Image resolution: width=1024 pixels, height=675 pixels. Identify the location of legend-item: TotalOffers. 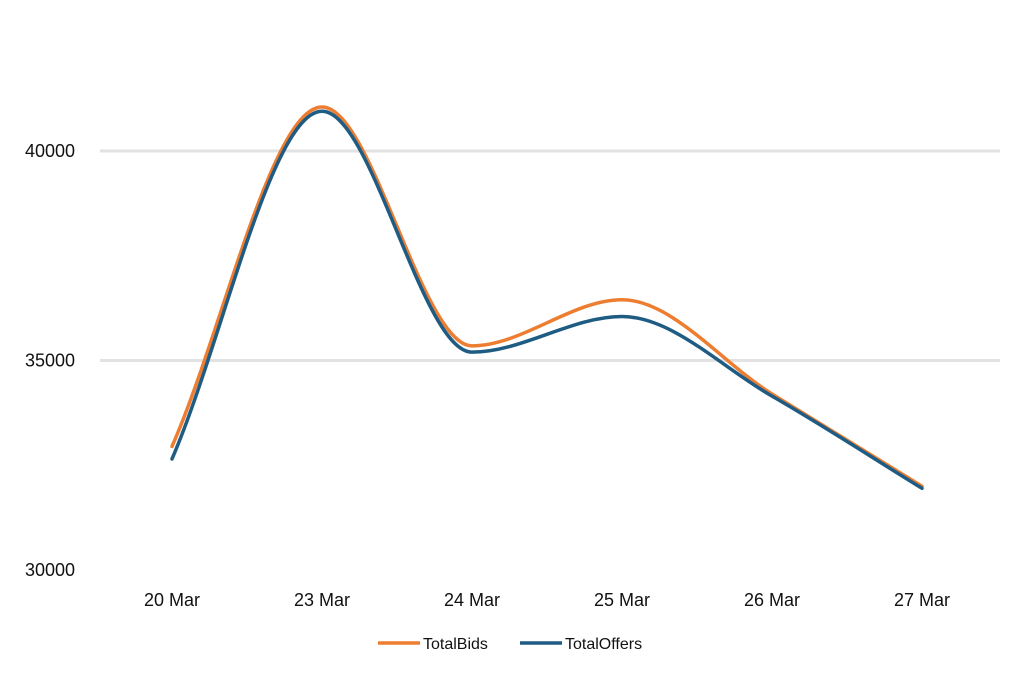
(581, 644).